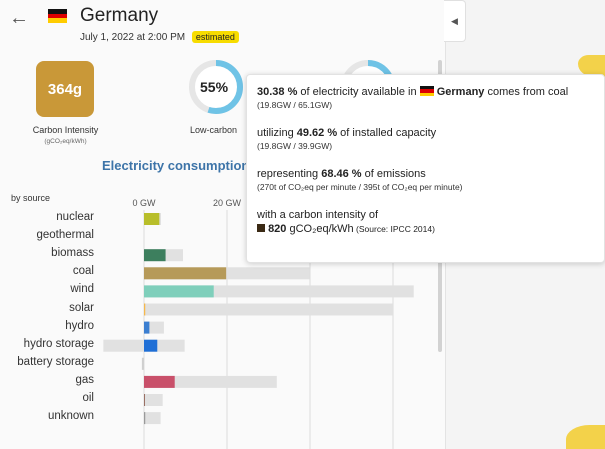 The height and width of the screenshot is (449, 605). Describe the element at coordinates (214, 130) in the screenshot. I see `low-carbon-label: Low-carbon` at that location.